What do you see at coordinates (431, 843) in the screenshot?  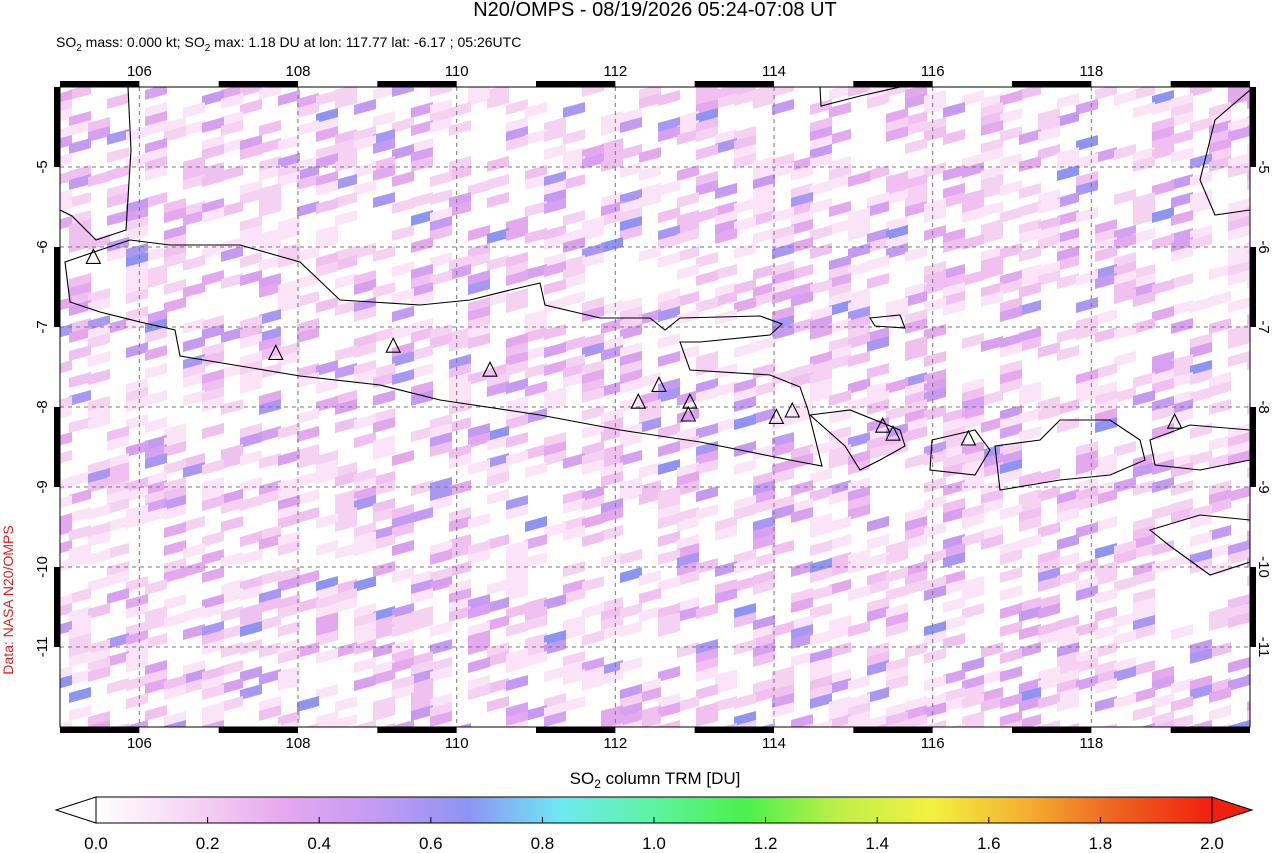 I see `colorbar-tick-label: 0.6` at bounding box center [431, 843].